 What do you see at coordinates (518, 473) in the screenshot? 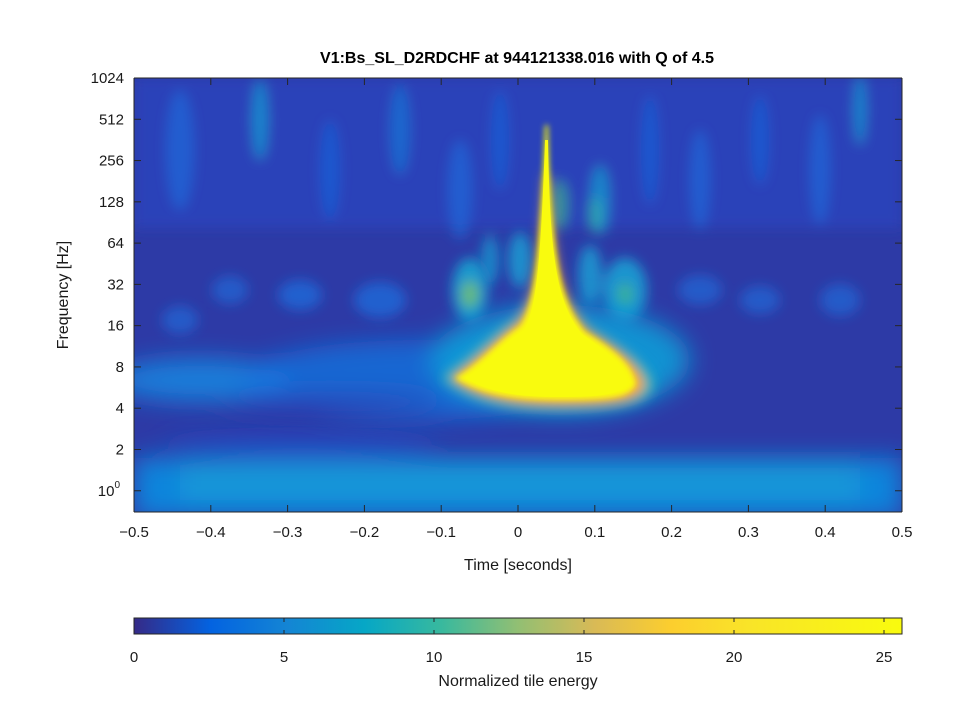
I see `low-frequency-band` at bounding box center [518, 473].